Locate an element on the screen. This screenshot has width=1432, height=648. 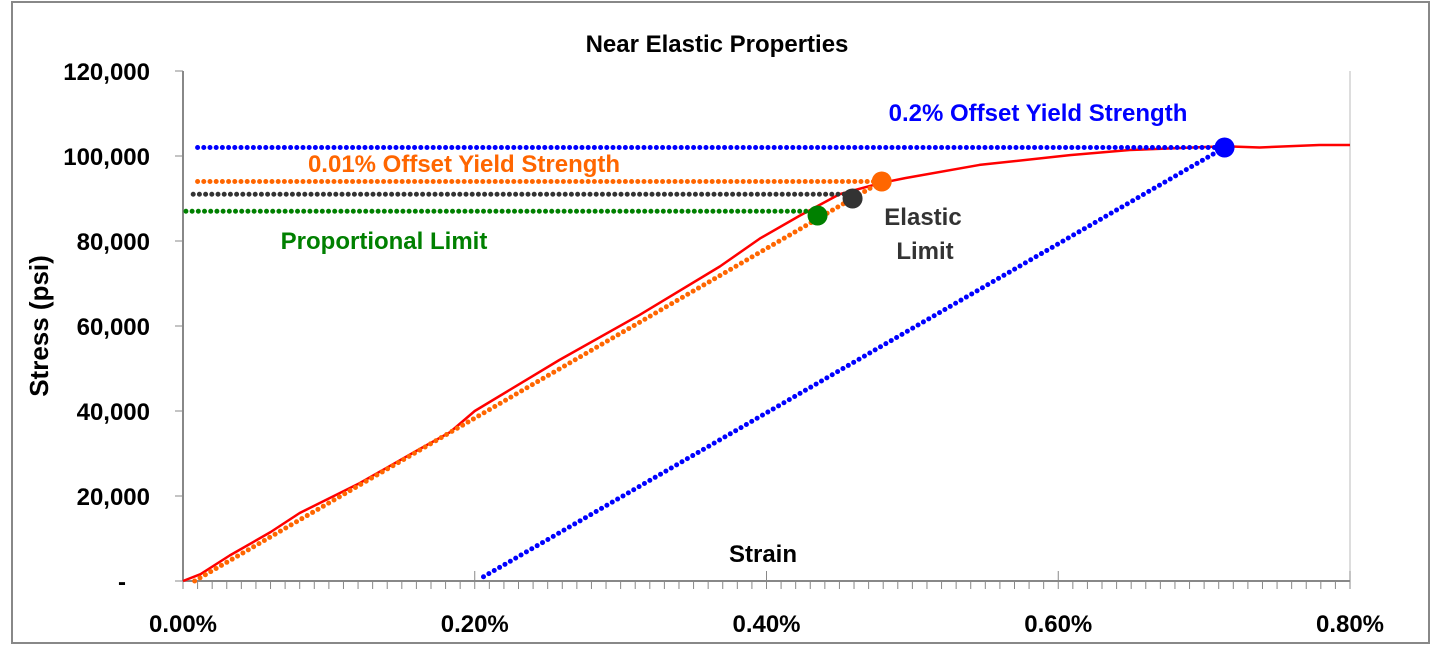
x-tick-label: 0.60% is located at coordinates (1058, 624).